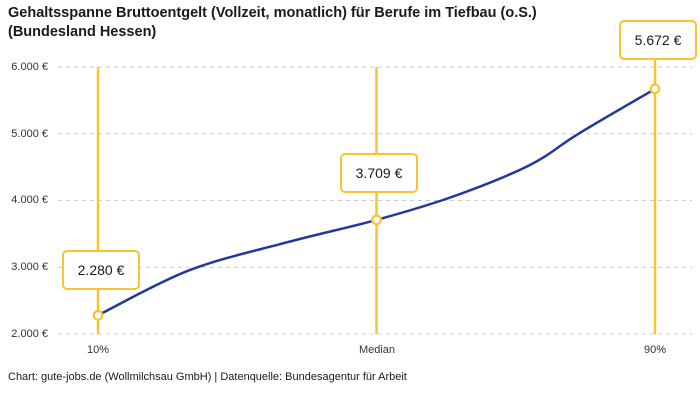 Image resolution: width=700 pixels, height=400 pixels. Describe the element at coordinates (376, 220) in the screenshot. I see `marker-Median` at that location.